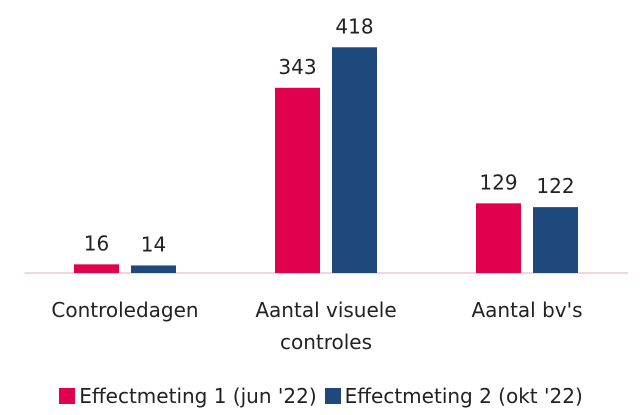 Image resolution: width=642 pixels, height=415 pixels. What do you see at coordinates (153, 244) in the screenshot?
I see `data-label: 14` at bounding box center [153, 244].